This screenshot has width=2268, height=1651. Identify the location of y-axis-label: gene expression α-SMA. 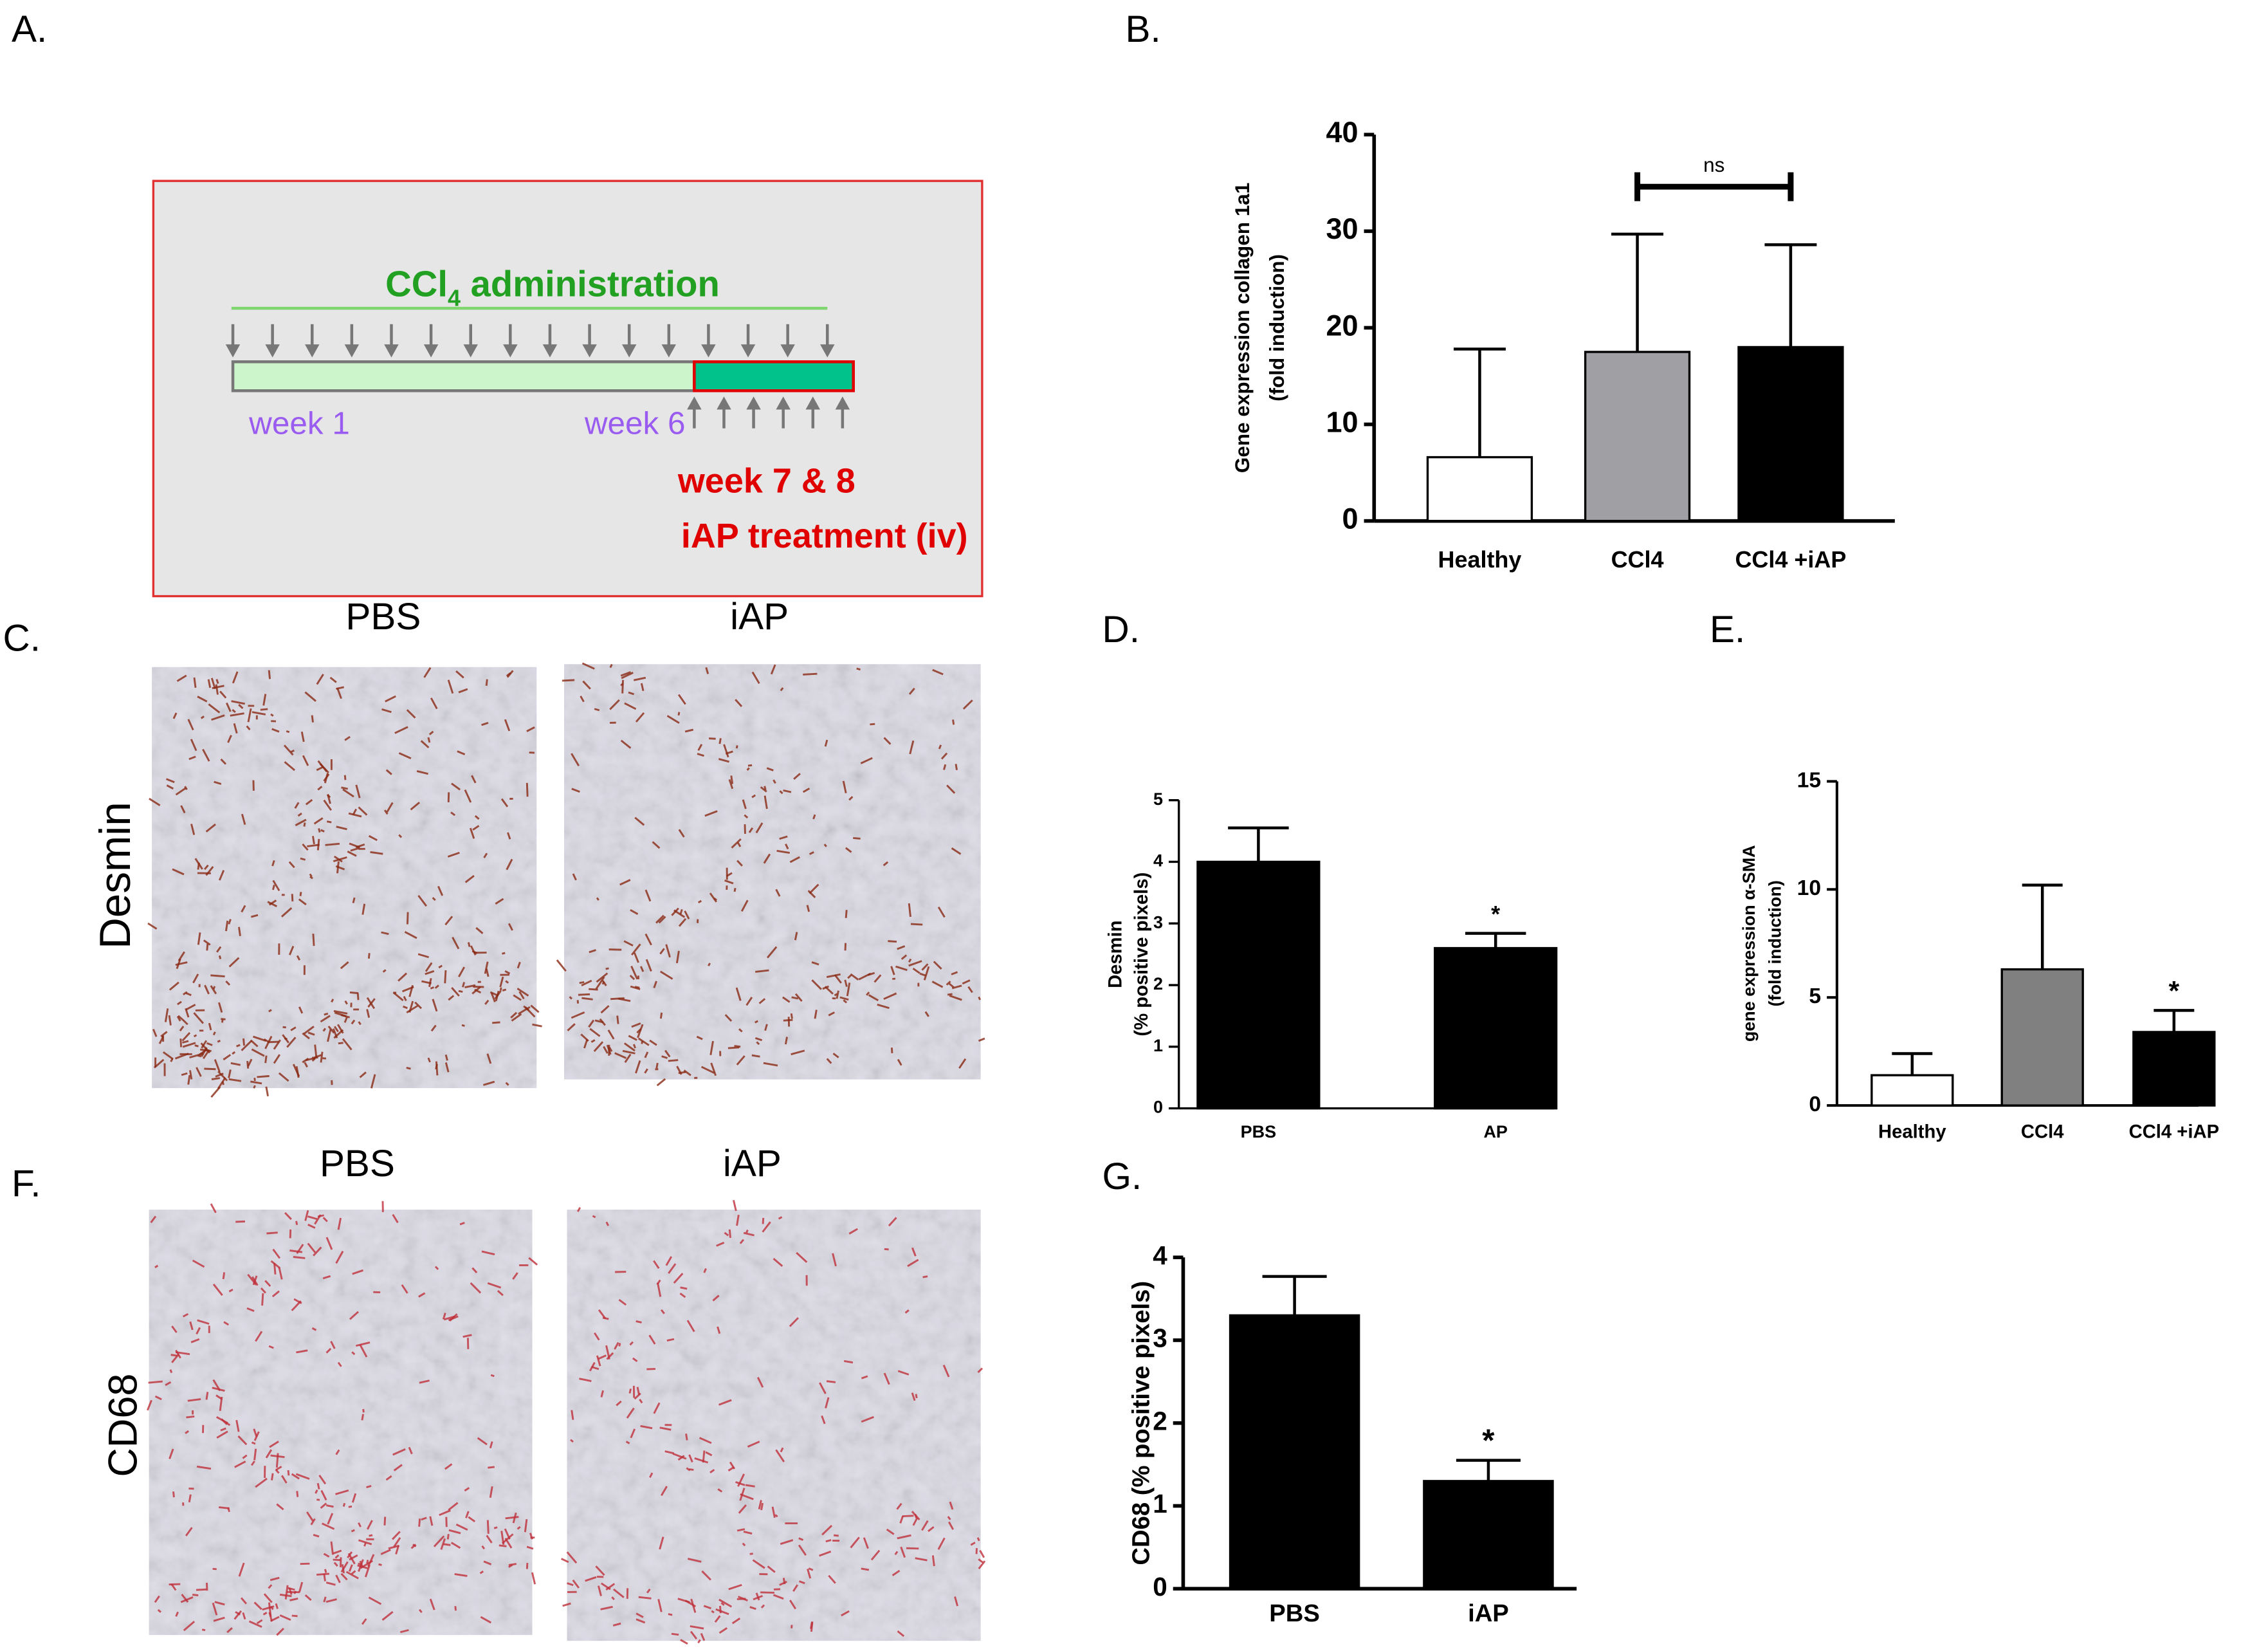
(1749, 944).